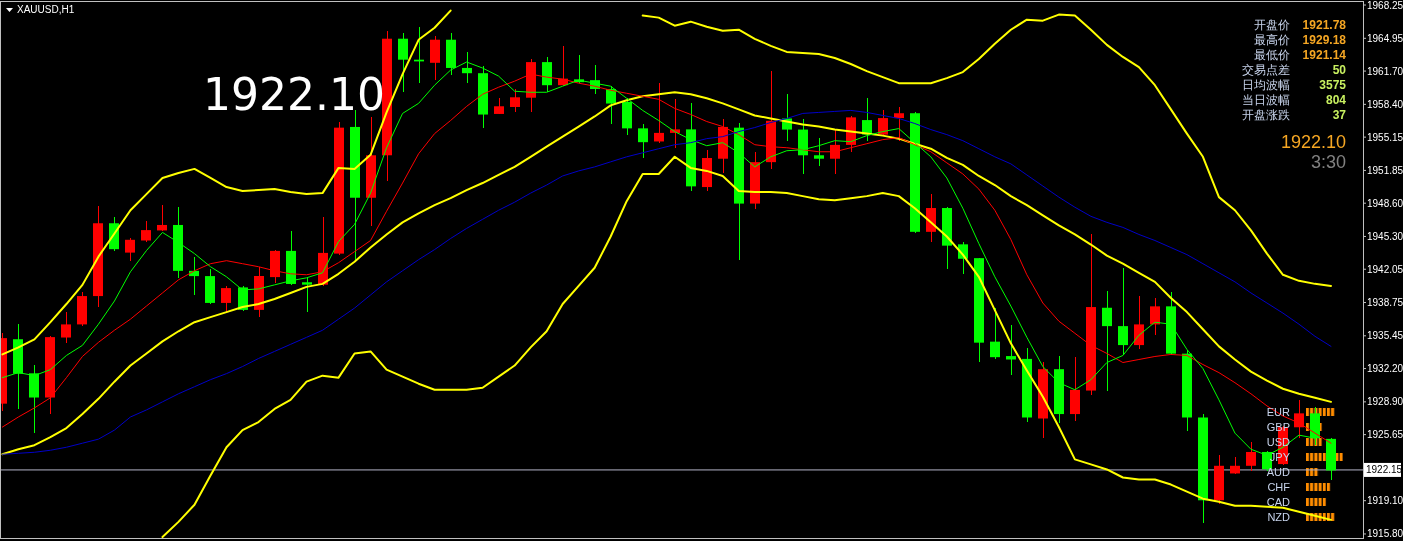 Image resolution: width=1403 pixels, height=541 pixels. I want to click on y-tick-label: 1919.10, so click(1385, 501).